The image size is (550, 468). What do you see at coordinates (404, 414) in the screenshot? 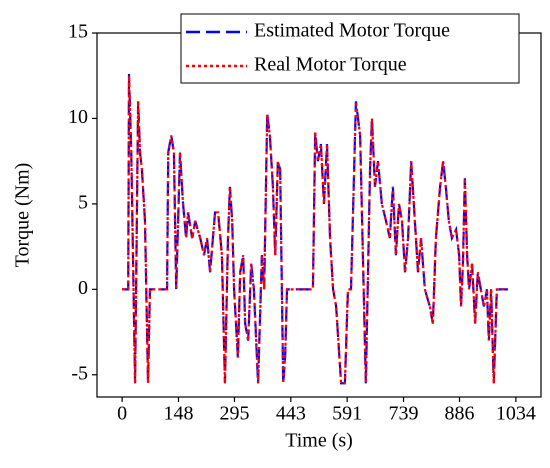
I see `x-tick-label: 739` at bounding box center [404, 414].